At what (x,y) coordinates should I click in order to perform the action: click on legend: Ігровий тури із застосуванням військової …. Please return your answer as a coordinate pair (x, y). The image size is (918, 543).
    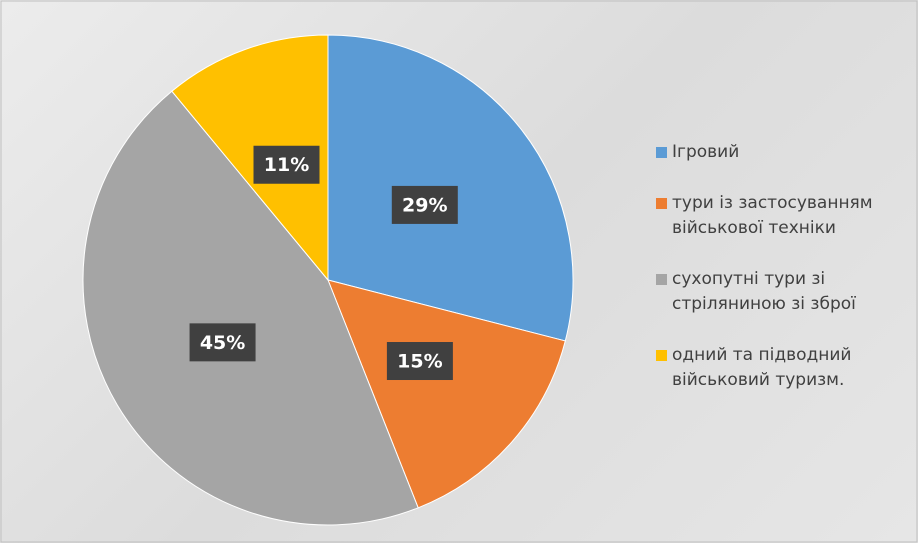
    Looking at the image, I should click on (781, 279).